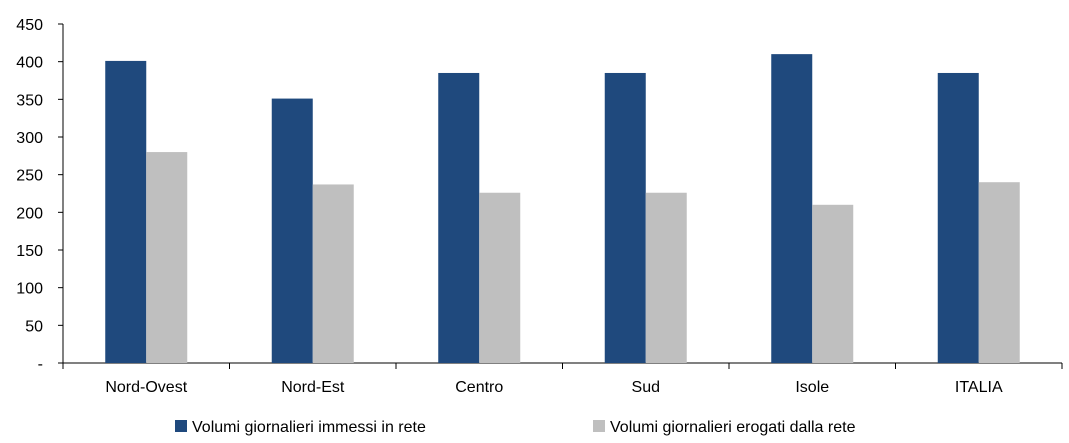  What do you see at coordinates (646, 387) in the screenshot?
I see `x-tick-label: Sud` at bounding box center [646, 387].